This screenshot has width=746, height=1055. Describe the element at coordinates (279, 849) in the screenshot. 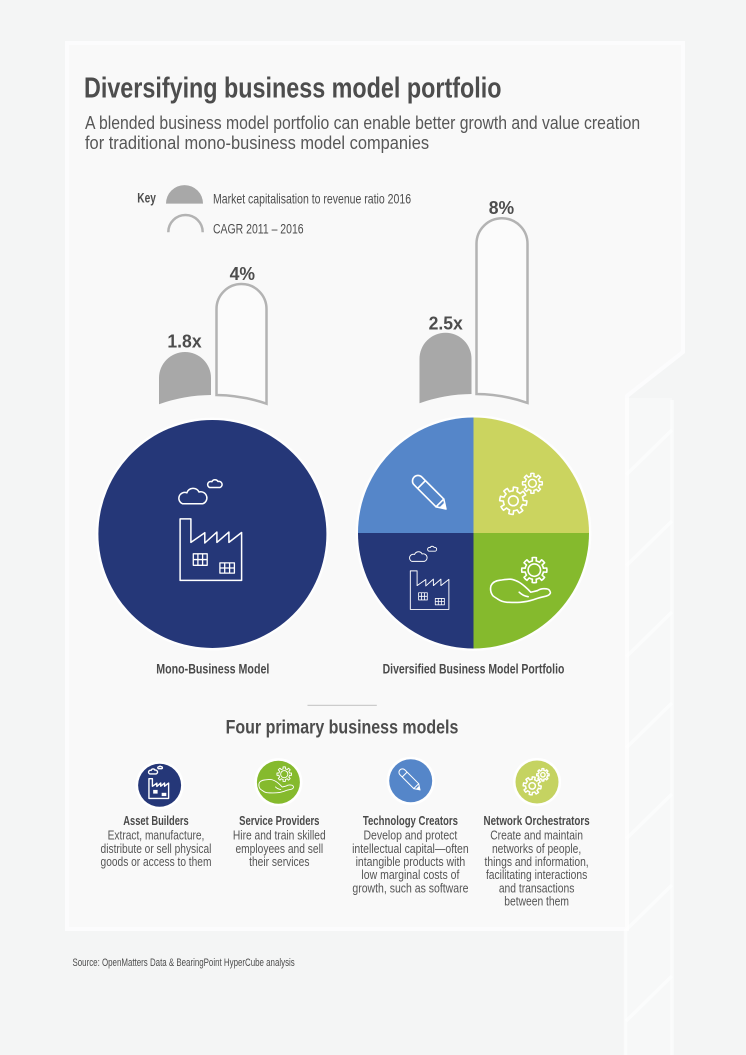

I see `svg-text: employees and sell` at that location.